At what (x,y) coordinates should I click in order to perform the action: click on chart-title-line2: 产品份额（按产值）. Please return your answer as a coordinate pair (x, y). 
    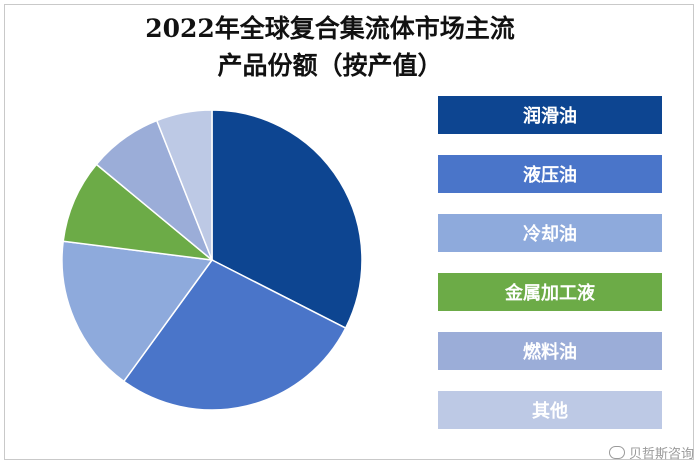
    Looking at the image, I should click on (330, 65).